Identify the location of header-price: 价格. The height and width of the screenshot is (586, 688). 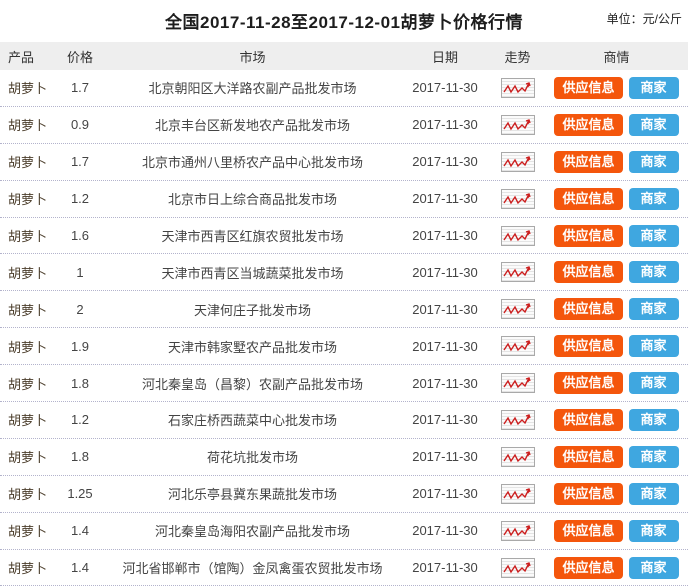
(79, 57).